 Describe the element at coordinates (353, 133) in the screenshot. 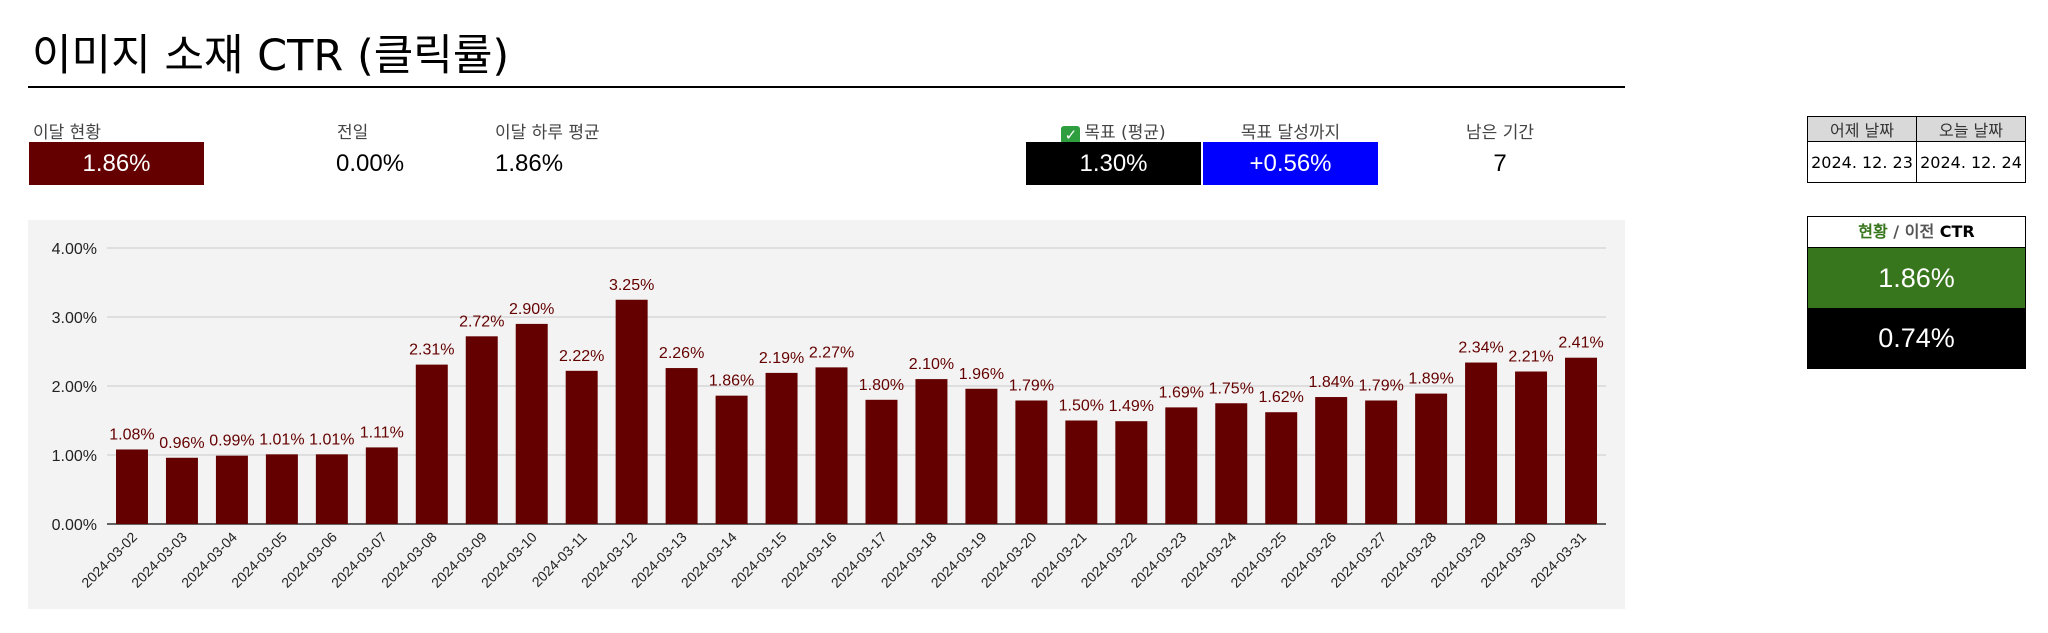

I see `kpi-previous-day-label: 전일` at that location.